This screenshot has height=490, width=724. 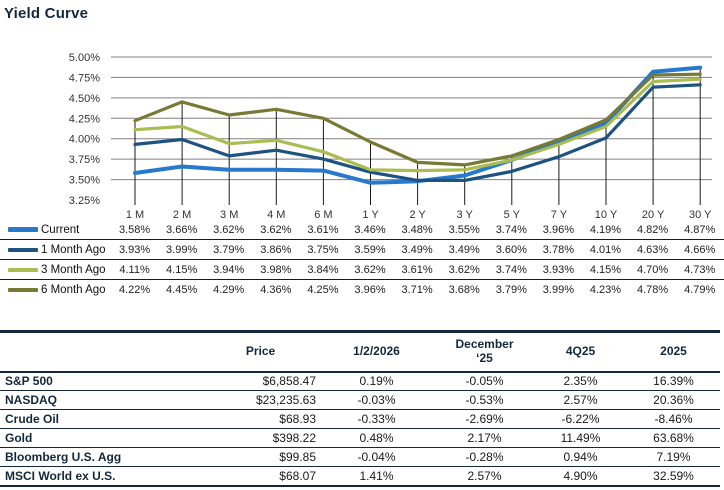 What do you see at coordinates (73, 249) in the screenshot?
I see `series-name: 1 Month Ago` at bounding box center [73, 249].